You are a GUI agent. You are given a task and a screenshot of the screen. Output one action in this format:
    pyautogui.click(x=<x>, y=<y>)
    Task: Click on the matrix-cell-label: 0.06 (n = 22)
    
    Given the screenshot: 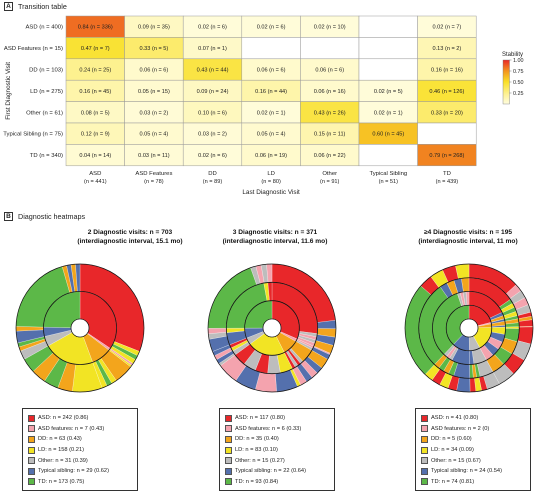 What is the action you would take?
    pyautogui.click(x=330, y=156)
    